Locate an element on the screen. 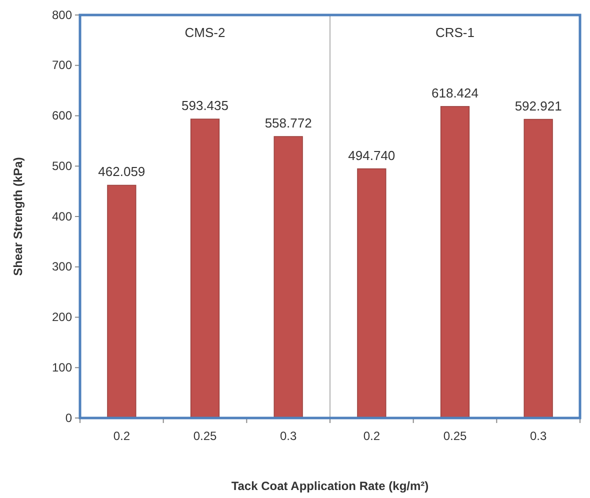 This screenshot has height=498, width=590. y-tick-label: 700 is located at coordinates (62, 65).